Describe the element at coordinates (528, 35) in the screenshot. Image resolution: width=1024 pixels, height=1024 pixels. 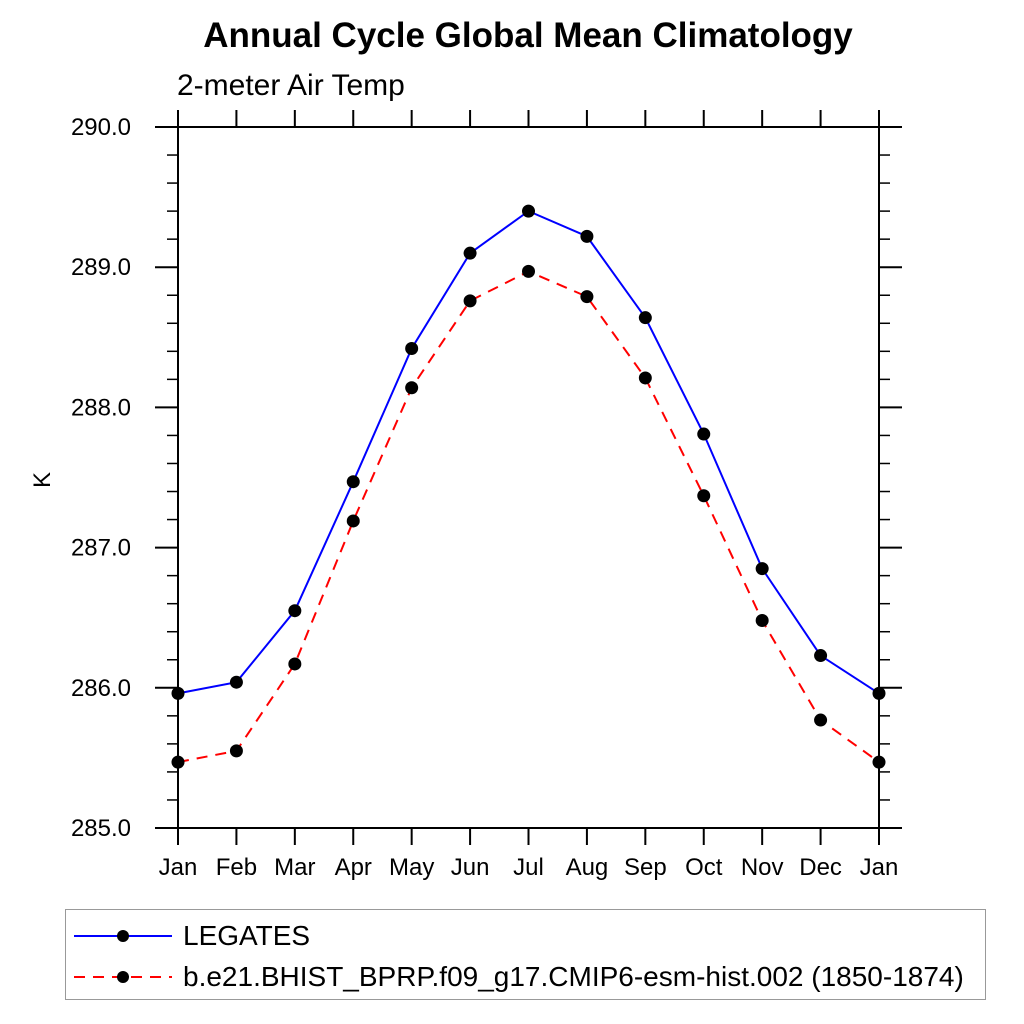
I see `chart-title: Annual Cycle Global Mean Climatology` at that location.